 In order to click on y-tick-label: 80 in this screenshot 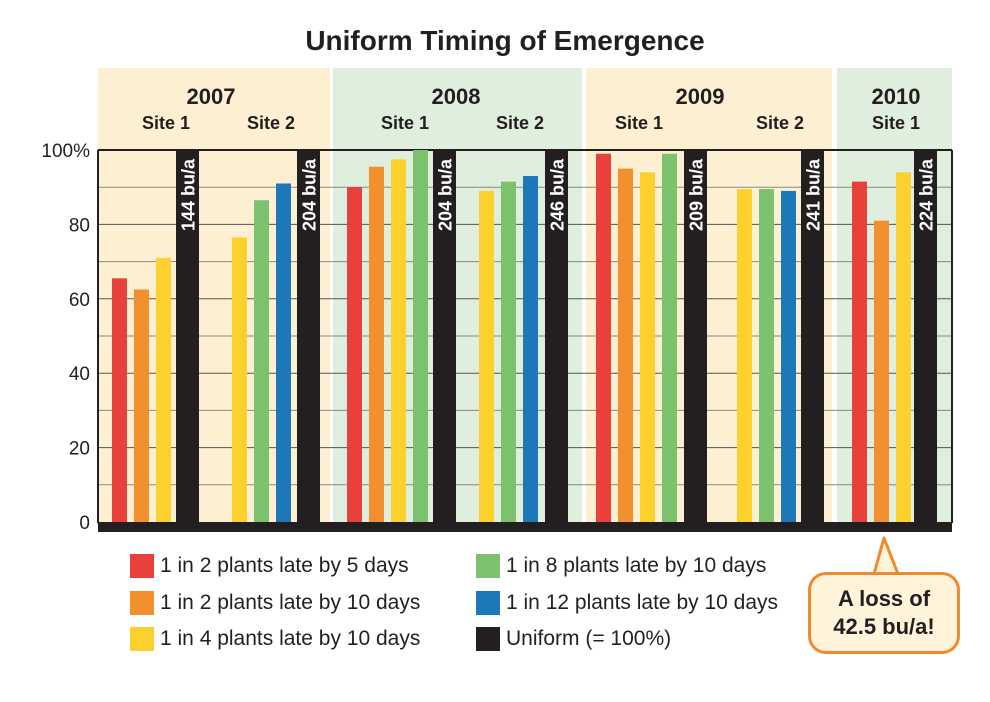, I will do `click(79, 225)`.